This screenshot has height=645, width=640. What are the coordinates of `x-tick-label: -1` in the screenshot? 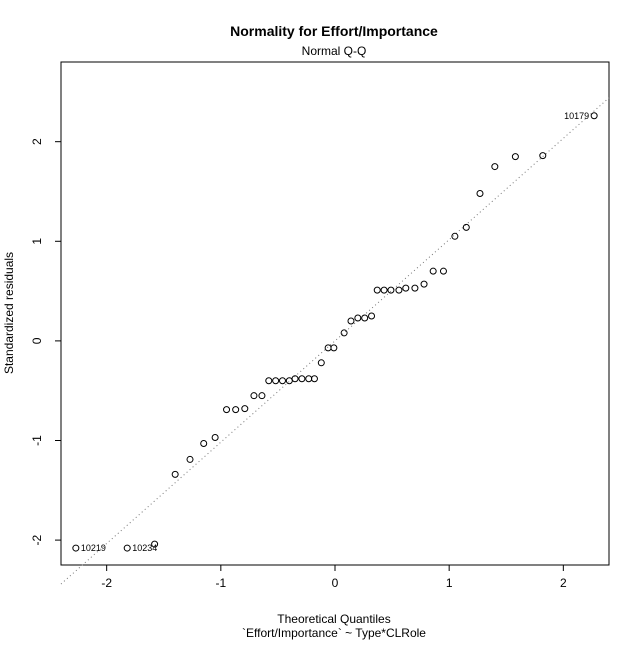 It's located at (220, 583).